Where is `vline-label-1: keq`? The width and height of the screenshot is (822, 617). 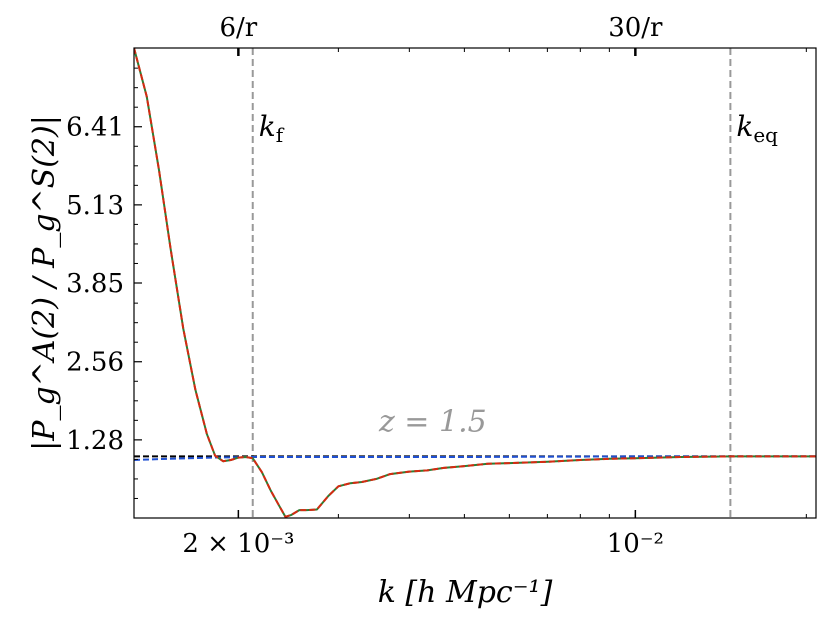 vline-label-1: keq is located at coordinates (757, 128).